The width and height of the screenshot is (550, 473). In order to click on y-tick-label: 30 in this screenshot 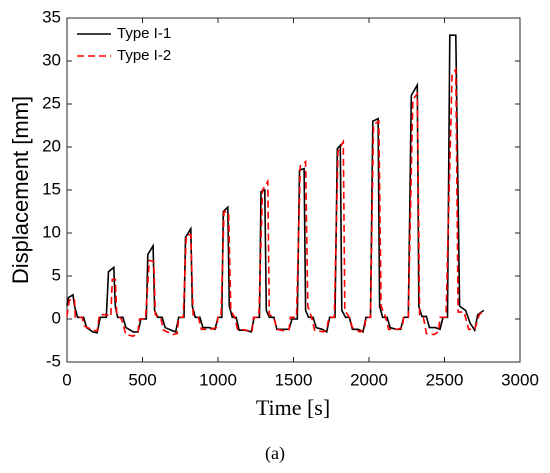, I will do `click(51, 59)`.